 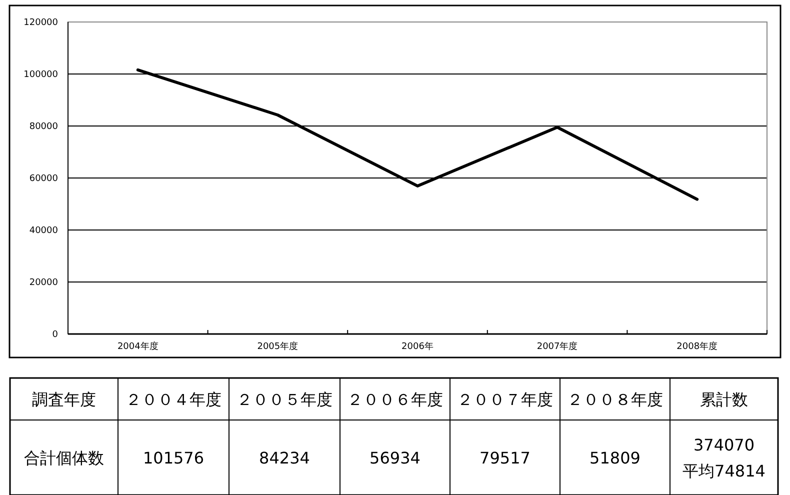 What do you see at coordinates (505, 458) in the screenshot?
I see `text: 79517` at bounding box center [505, 458].